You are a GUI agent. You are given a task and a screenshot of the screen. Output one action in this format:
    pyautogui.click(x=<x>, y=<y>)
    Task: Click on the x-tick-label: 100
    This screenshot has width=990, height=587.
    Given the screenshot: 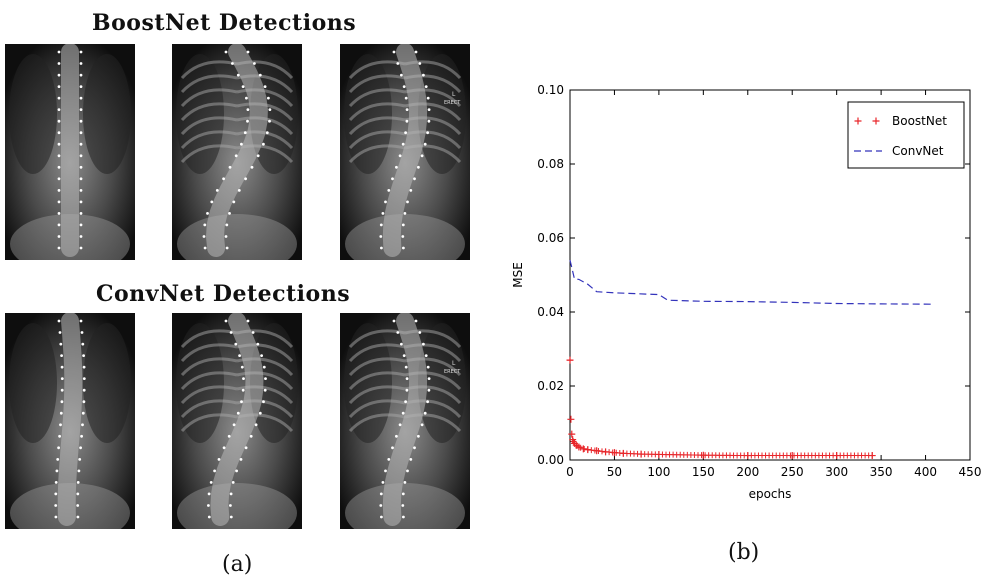 What is the action you would take?
    pyautogui.click(x=658, y=472)
    